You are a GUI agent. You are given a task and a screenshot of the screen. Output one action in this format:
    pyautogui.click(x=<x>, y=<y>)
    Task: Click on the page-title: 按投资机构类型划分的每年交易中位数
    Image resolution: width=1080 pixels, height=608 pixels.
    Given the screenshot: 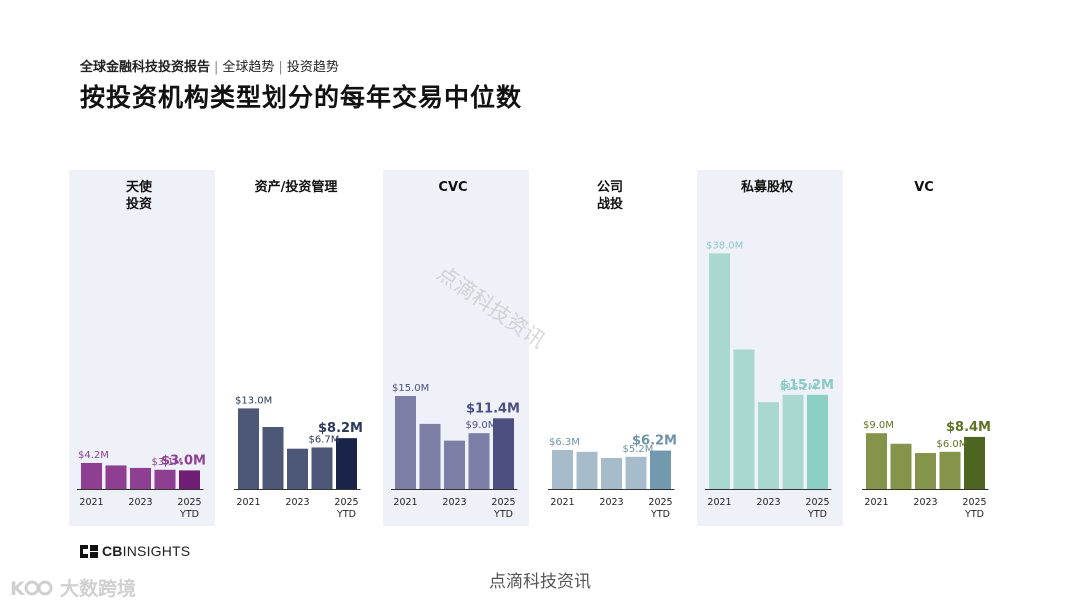 What is the action you would take?
    pyautogui.click(x=301, y=97)
    